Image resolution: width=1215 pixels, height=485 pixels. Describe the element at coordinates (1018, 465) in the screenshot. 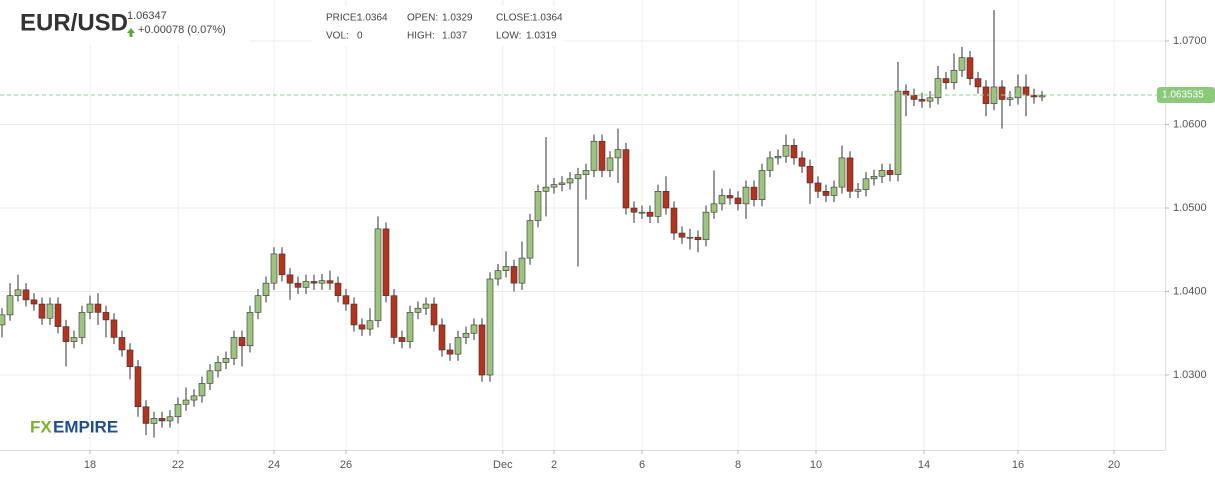

I see `x-tick-label: 16` at that location.